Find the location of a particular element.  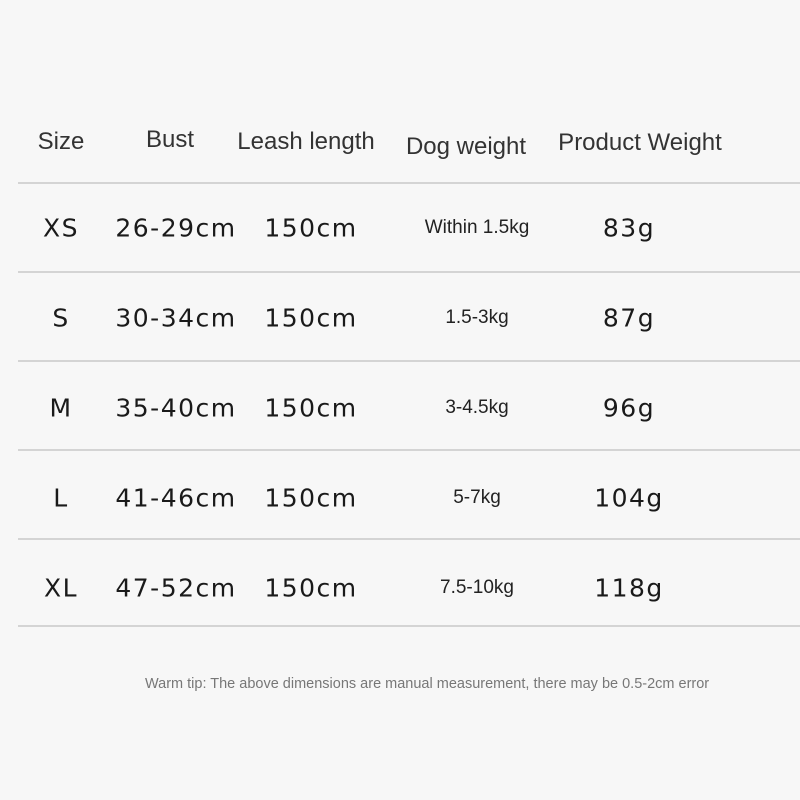

header-leash-length: Leash length is located at coordinates (306, 141).